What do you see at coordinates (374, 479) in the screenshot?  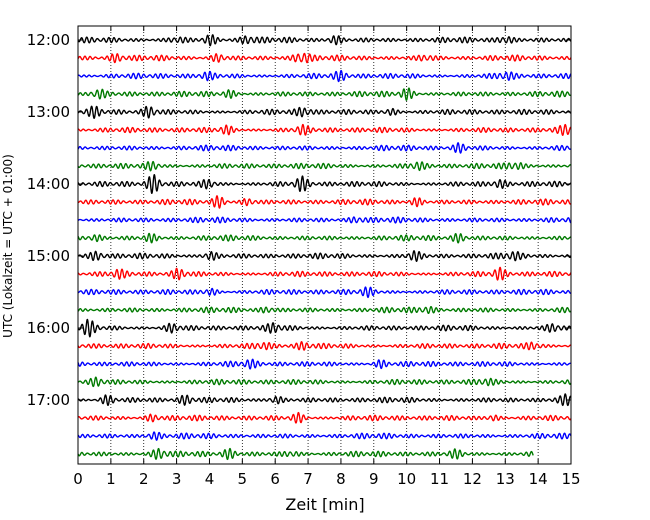 I see `x-tick-label: 9` at bounding box center [374, 479].